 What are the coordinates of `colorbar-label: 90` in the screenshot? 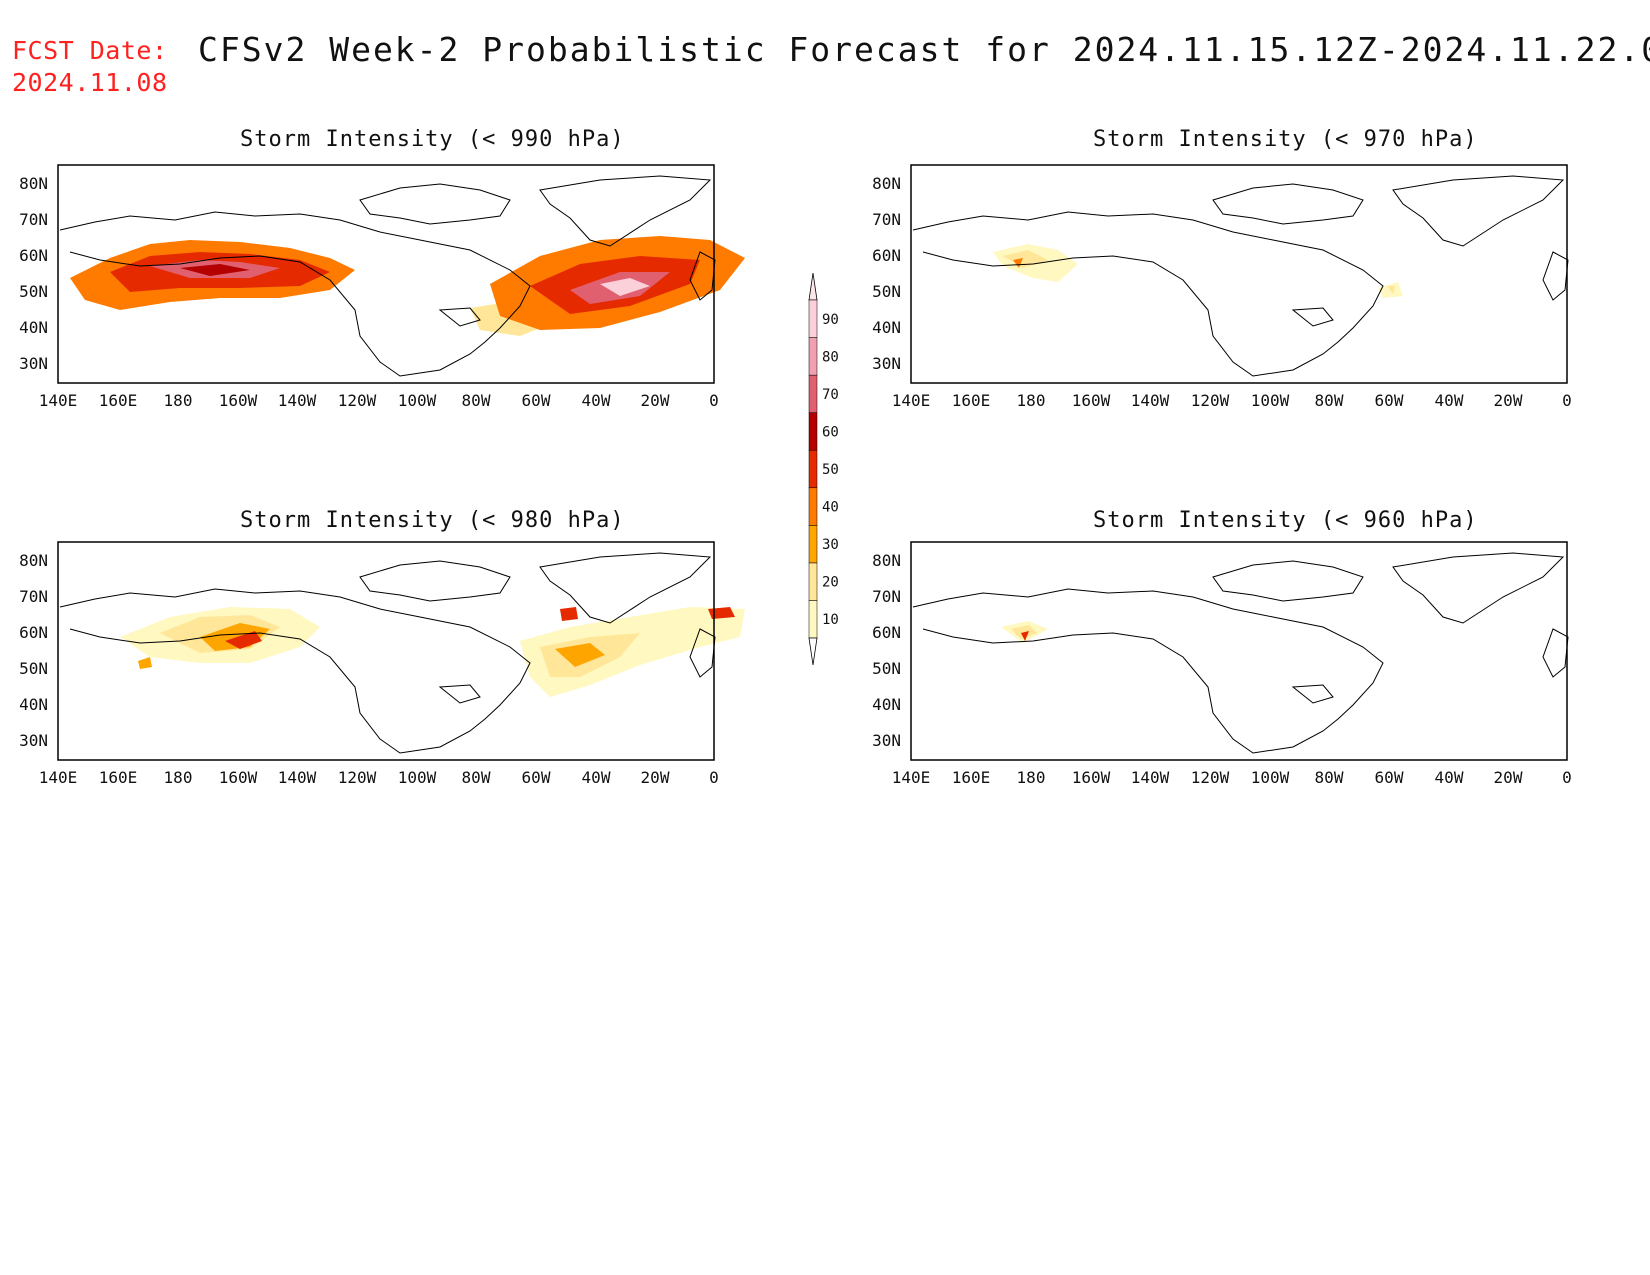 It's located at (830, 320).